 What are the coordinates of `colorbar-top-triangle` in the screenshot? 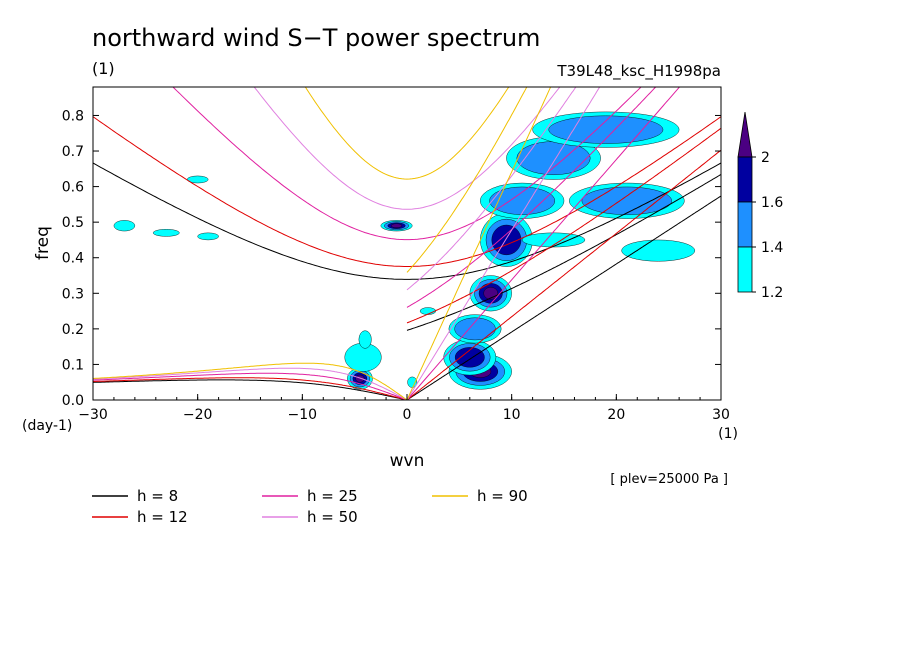 It's located at (745, 134).